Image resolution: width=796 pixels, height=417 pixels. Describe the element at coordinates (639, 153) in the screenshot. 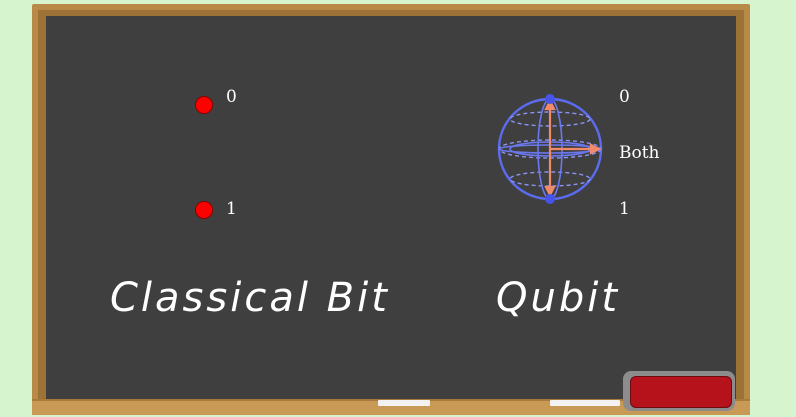

I see `qubit-both-label: Both` at that location.